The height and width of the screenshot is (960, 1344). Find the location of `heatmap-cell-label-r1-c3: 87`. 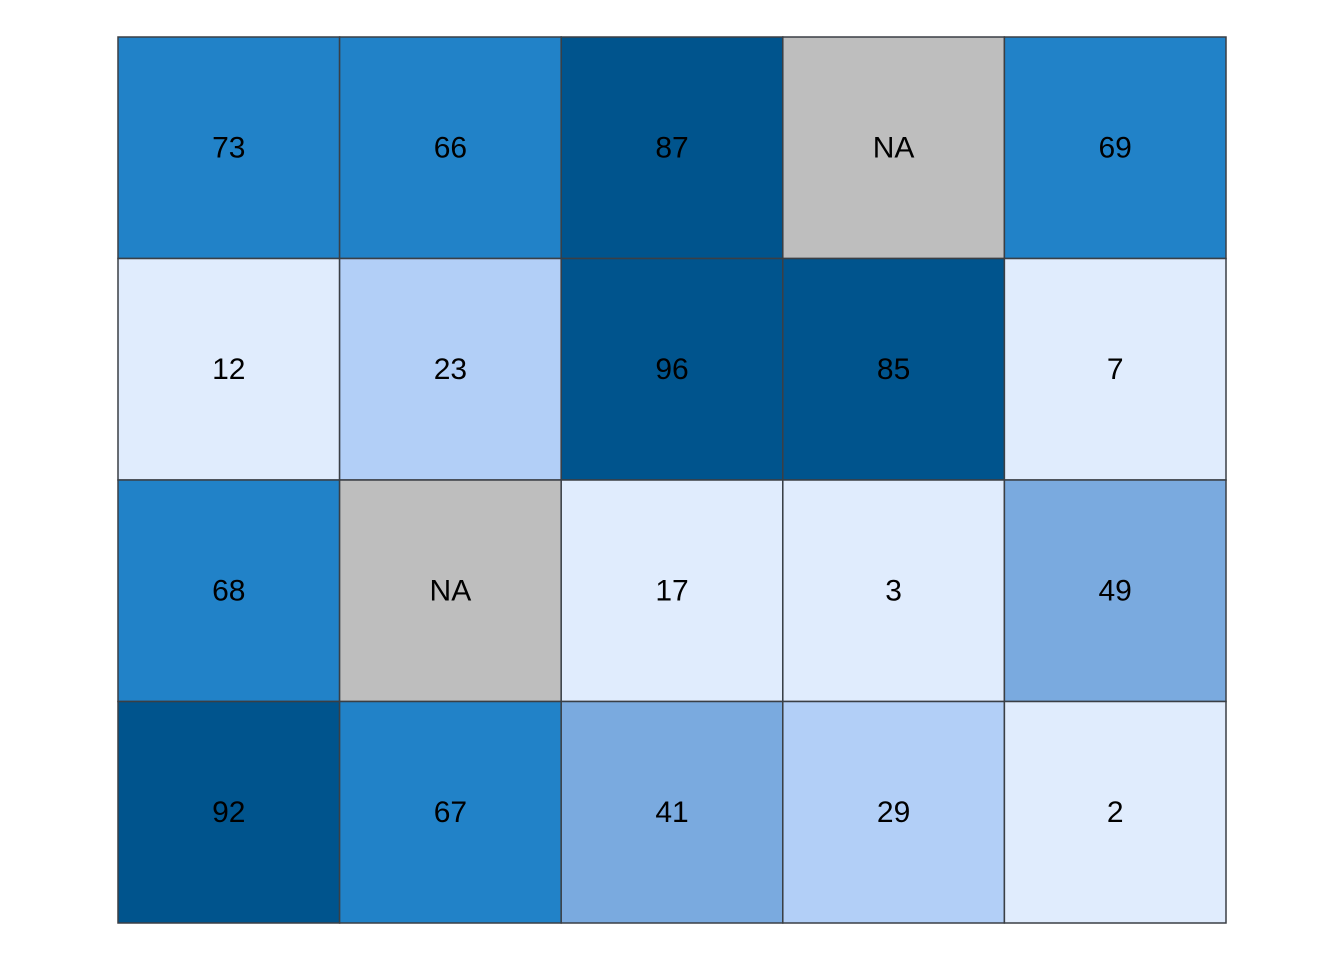

heatmap-cell-label-r1-c3: 87 is located at coordinates (671, 147).